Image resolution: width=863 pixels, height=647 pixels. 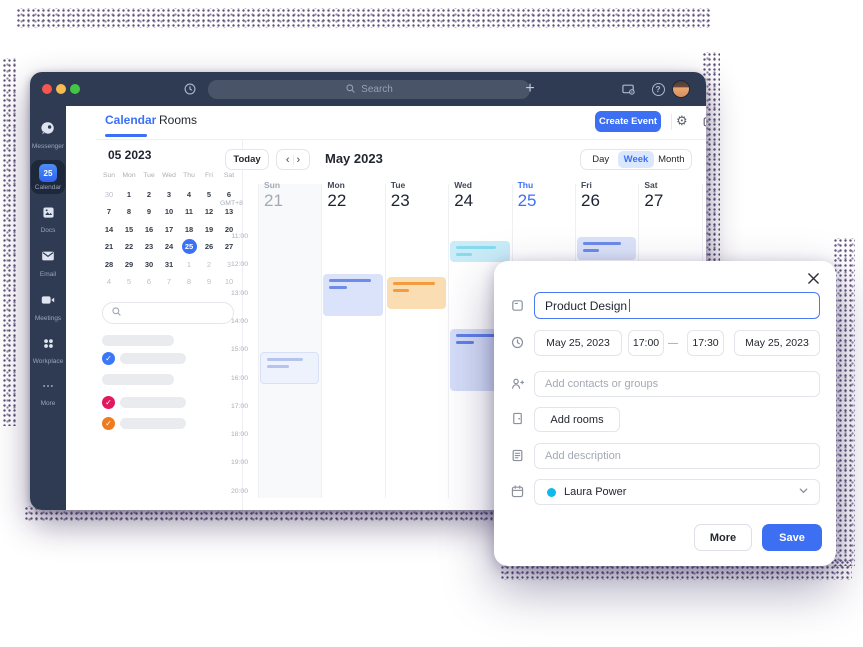 I want to click on mini-calendar-date: 15, so click(x=129, y=230).